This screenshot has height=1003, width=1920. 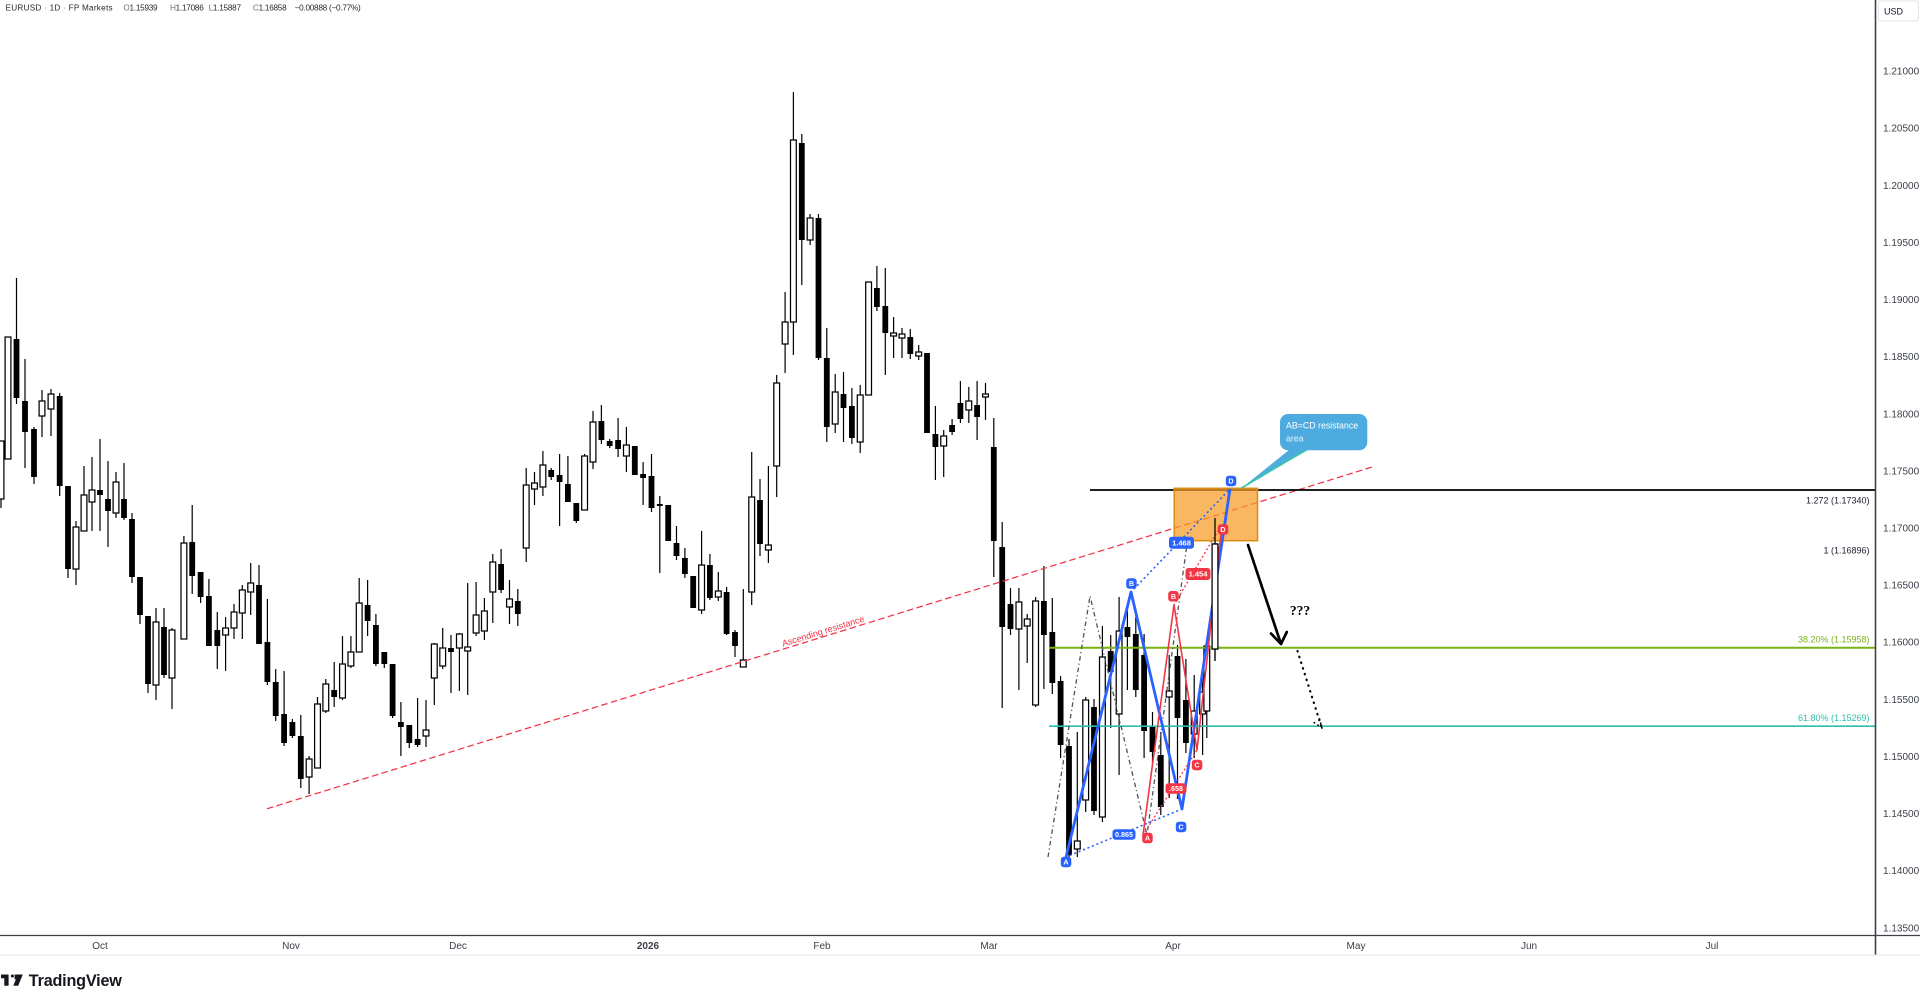 What do you see at coordinates (1322, 426) in the screenshot?
I see `svg-text: AB=CD resistance` at bounding box center [1322, 426].